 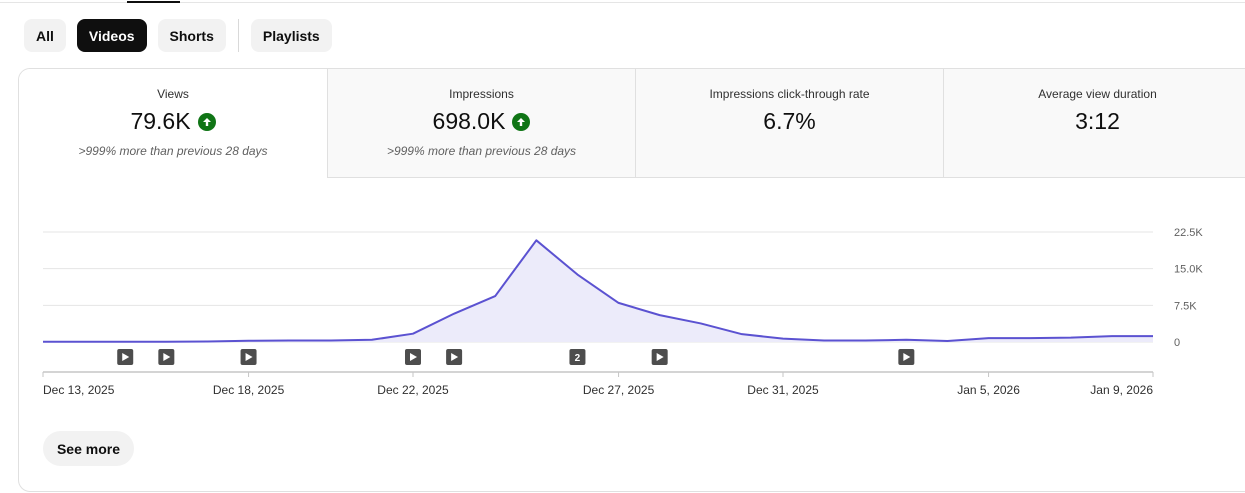 I want to click on metric-value-row: 3:12, so click(x=1094, y=121).